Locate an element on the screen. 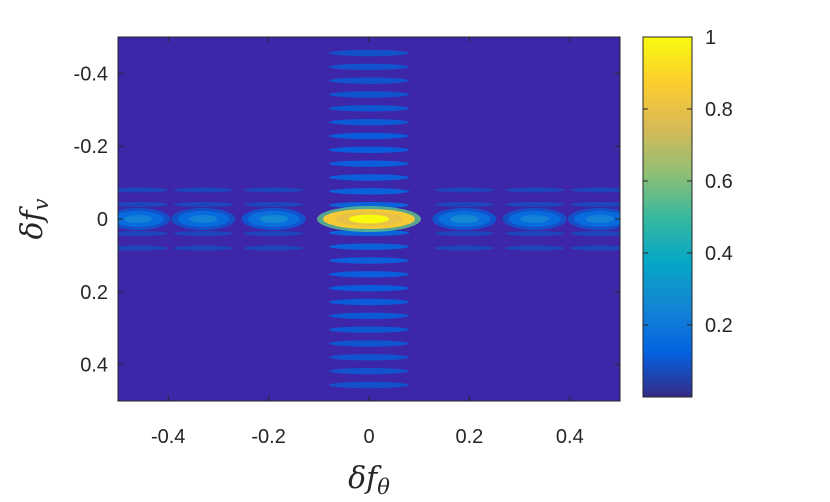  y-tick-label: -0.4 is located at coordinates (91, 74).